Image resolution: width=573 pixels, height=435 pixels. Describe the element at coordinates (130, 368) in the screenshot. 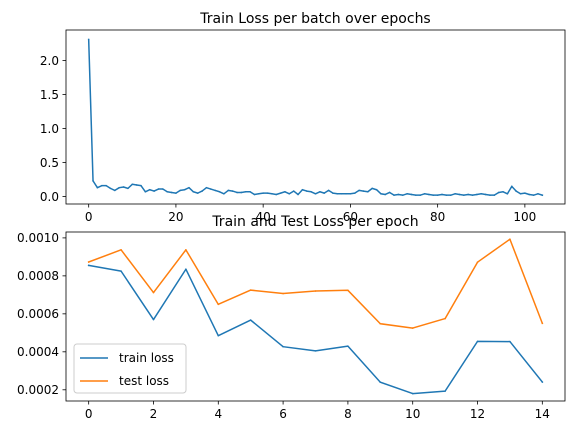

I see `legend: train loss test loss` at that location.